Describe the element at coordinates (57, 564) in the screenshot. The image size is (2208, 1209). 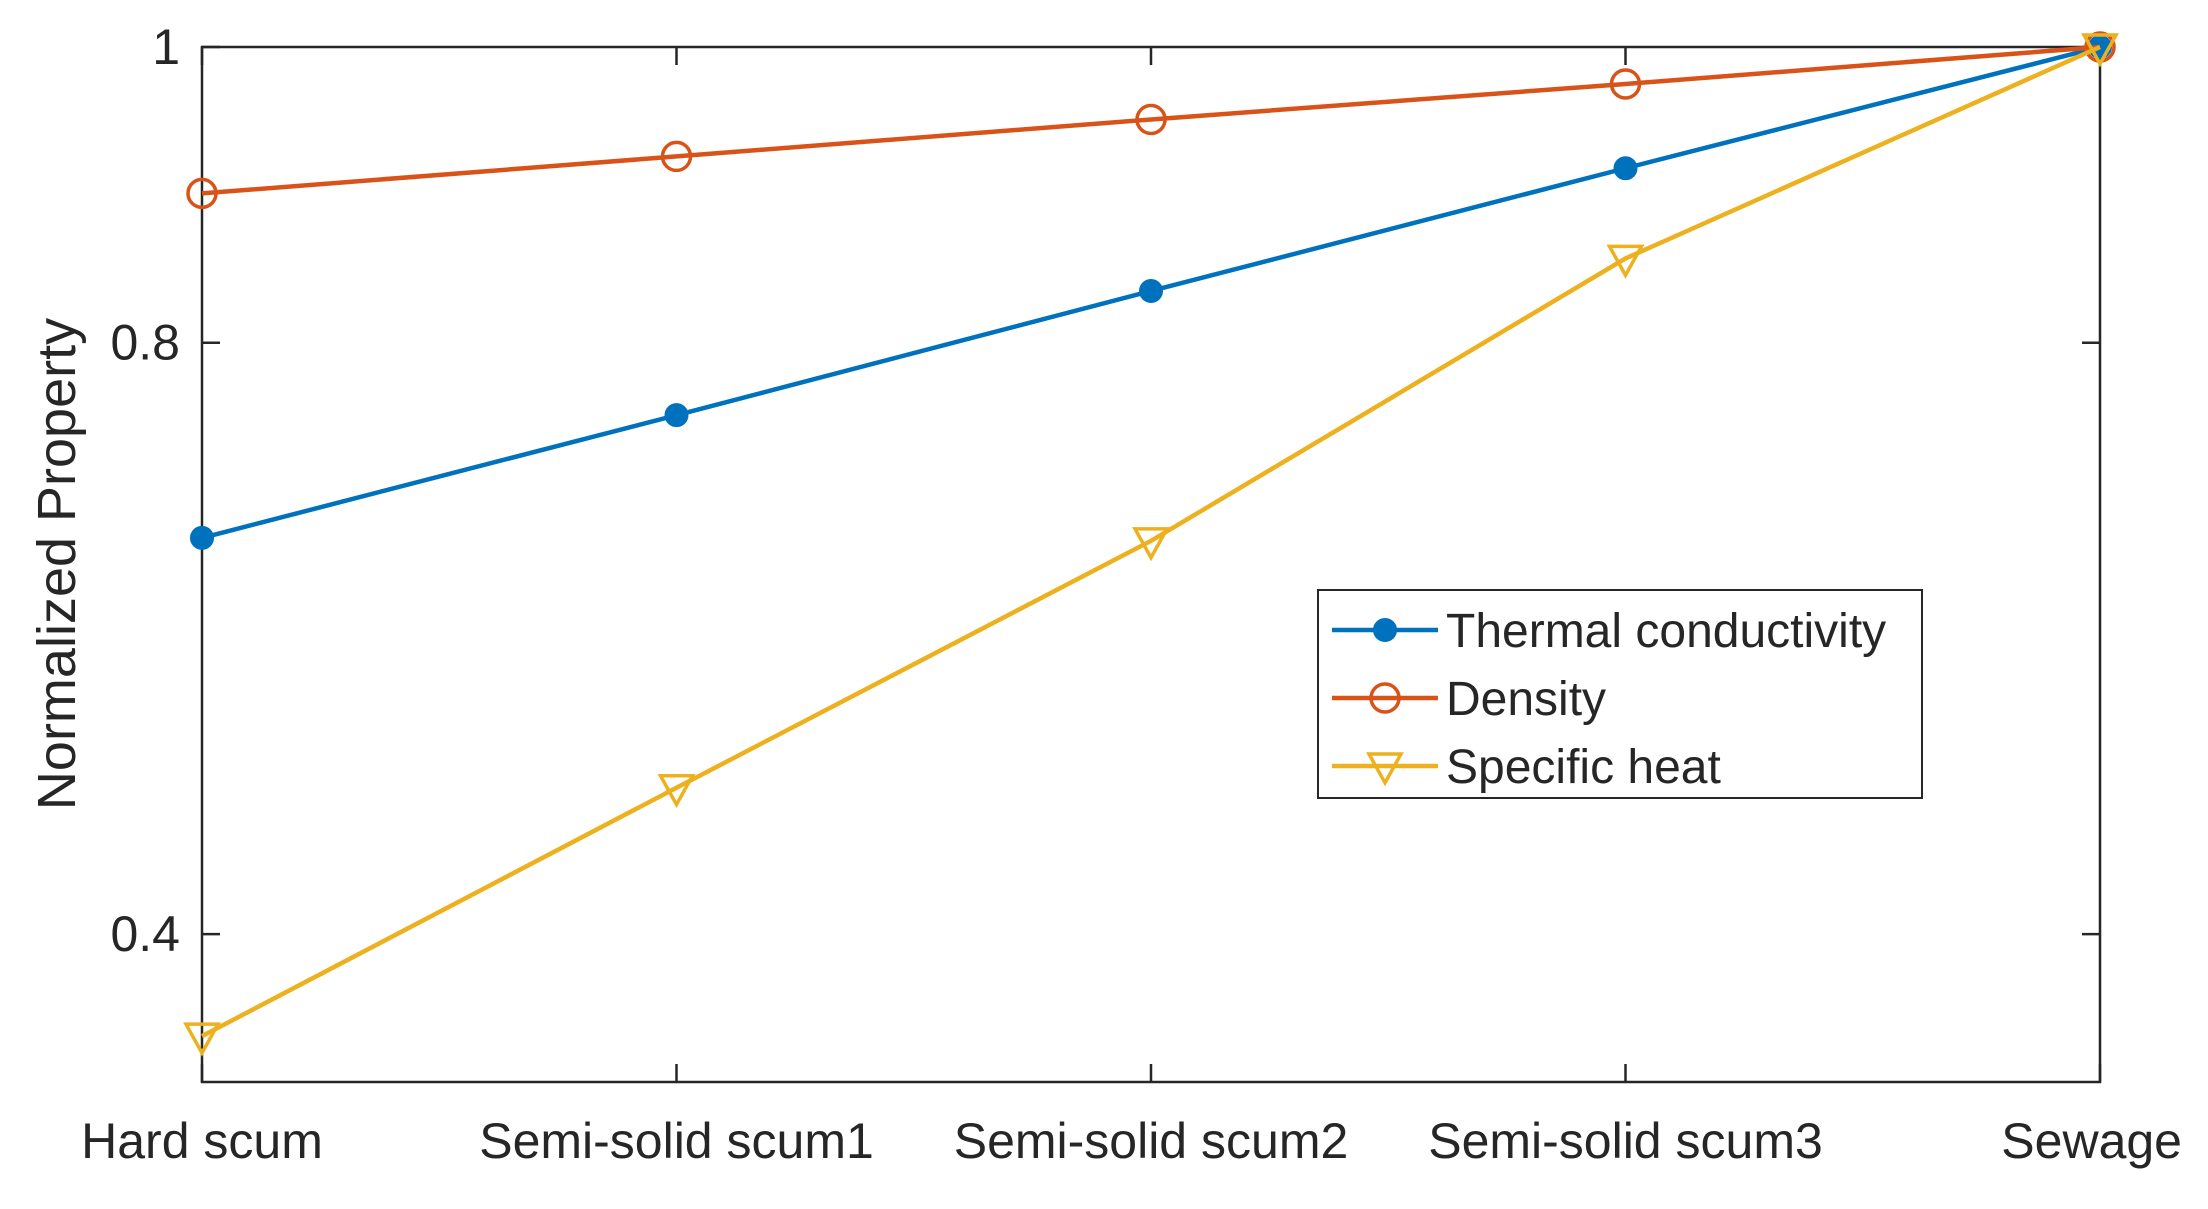
I see `y-axis-label: Normalized Property` at that location.